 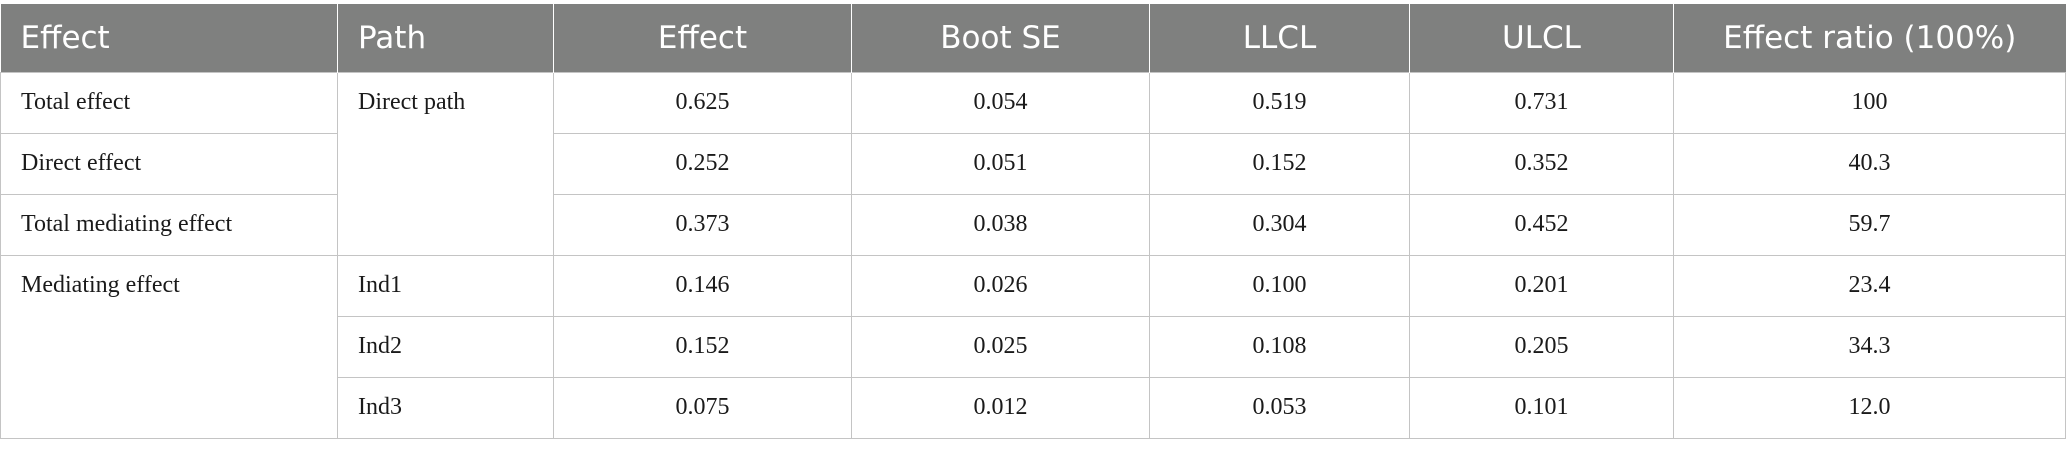 I want to click on effect-label-cell: Total mediating effect, so click(x=169, y=224).